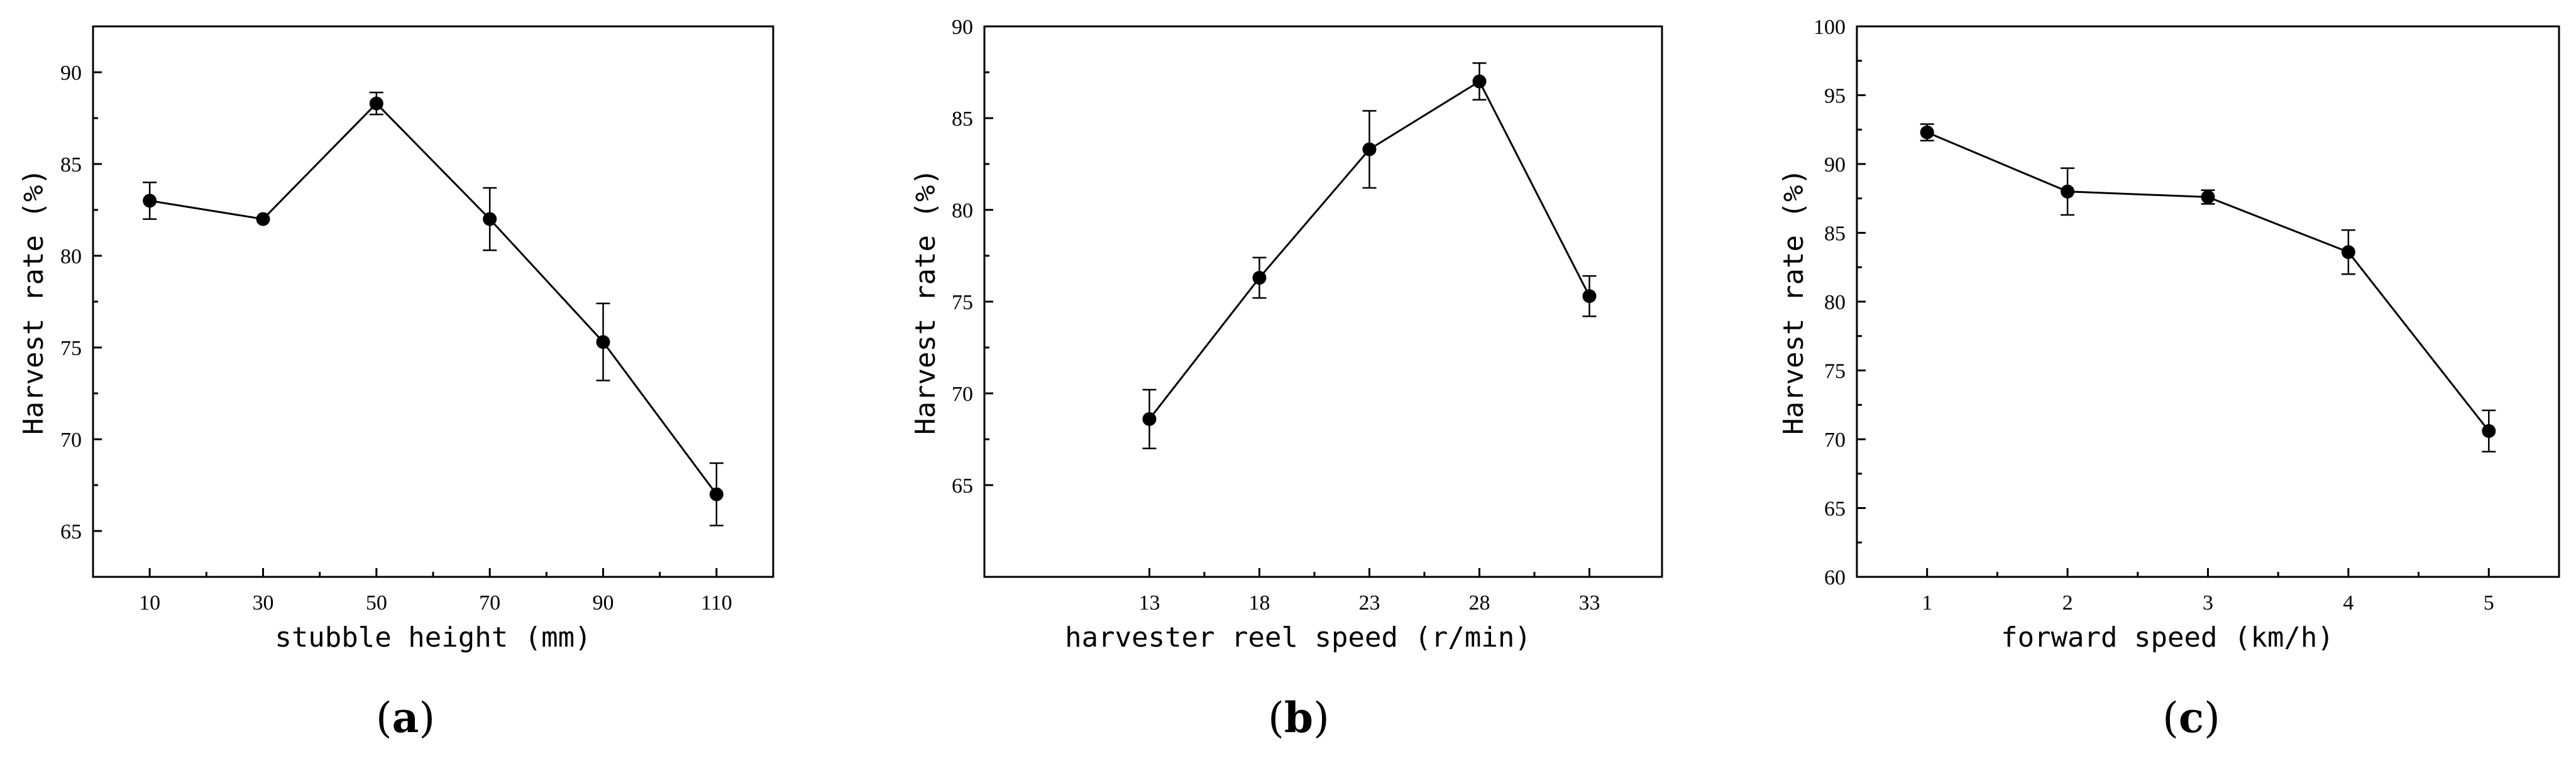 The height and width of the screenshot is (761, 2576). I want to click on x-tick-label: 50, so click(377, 603).